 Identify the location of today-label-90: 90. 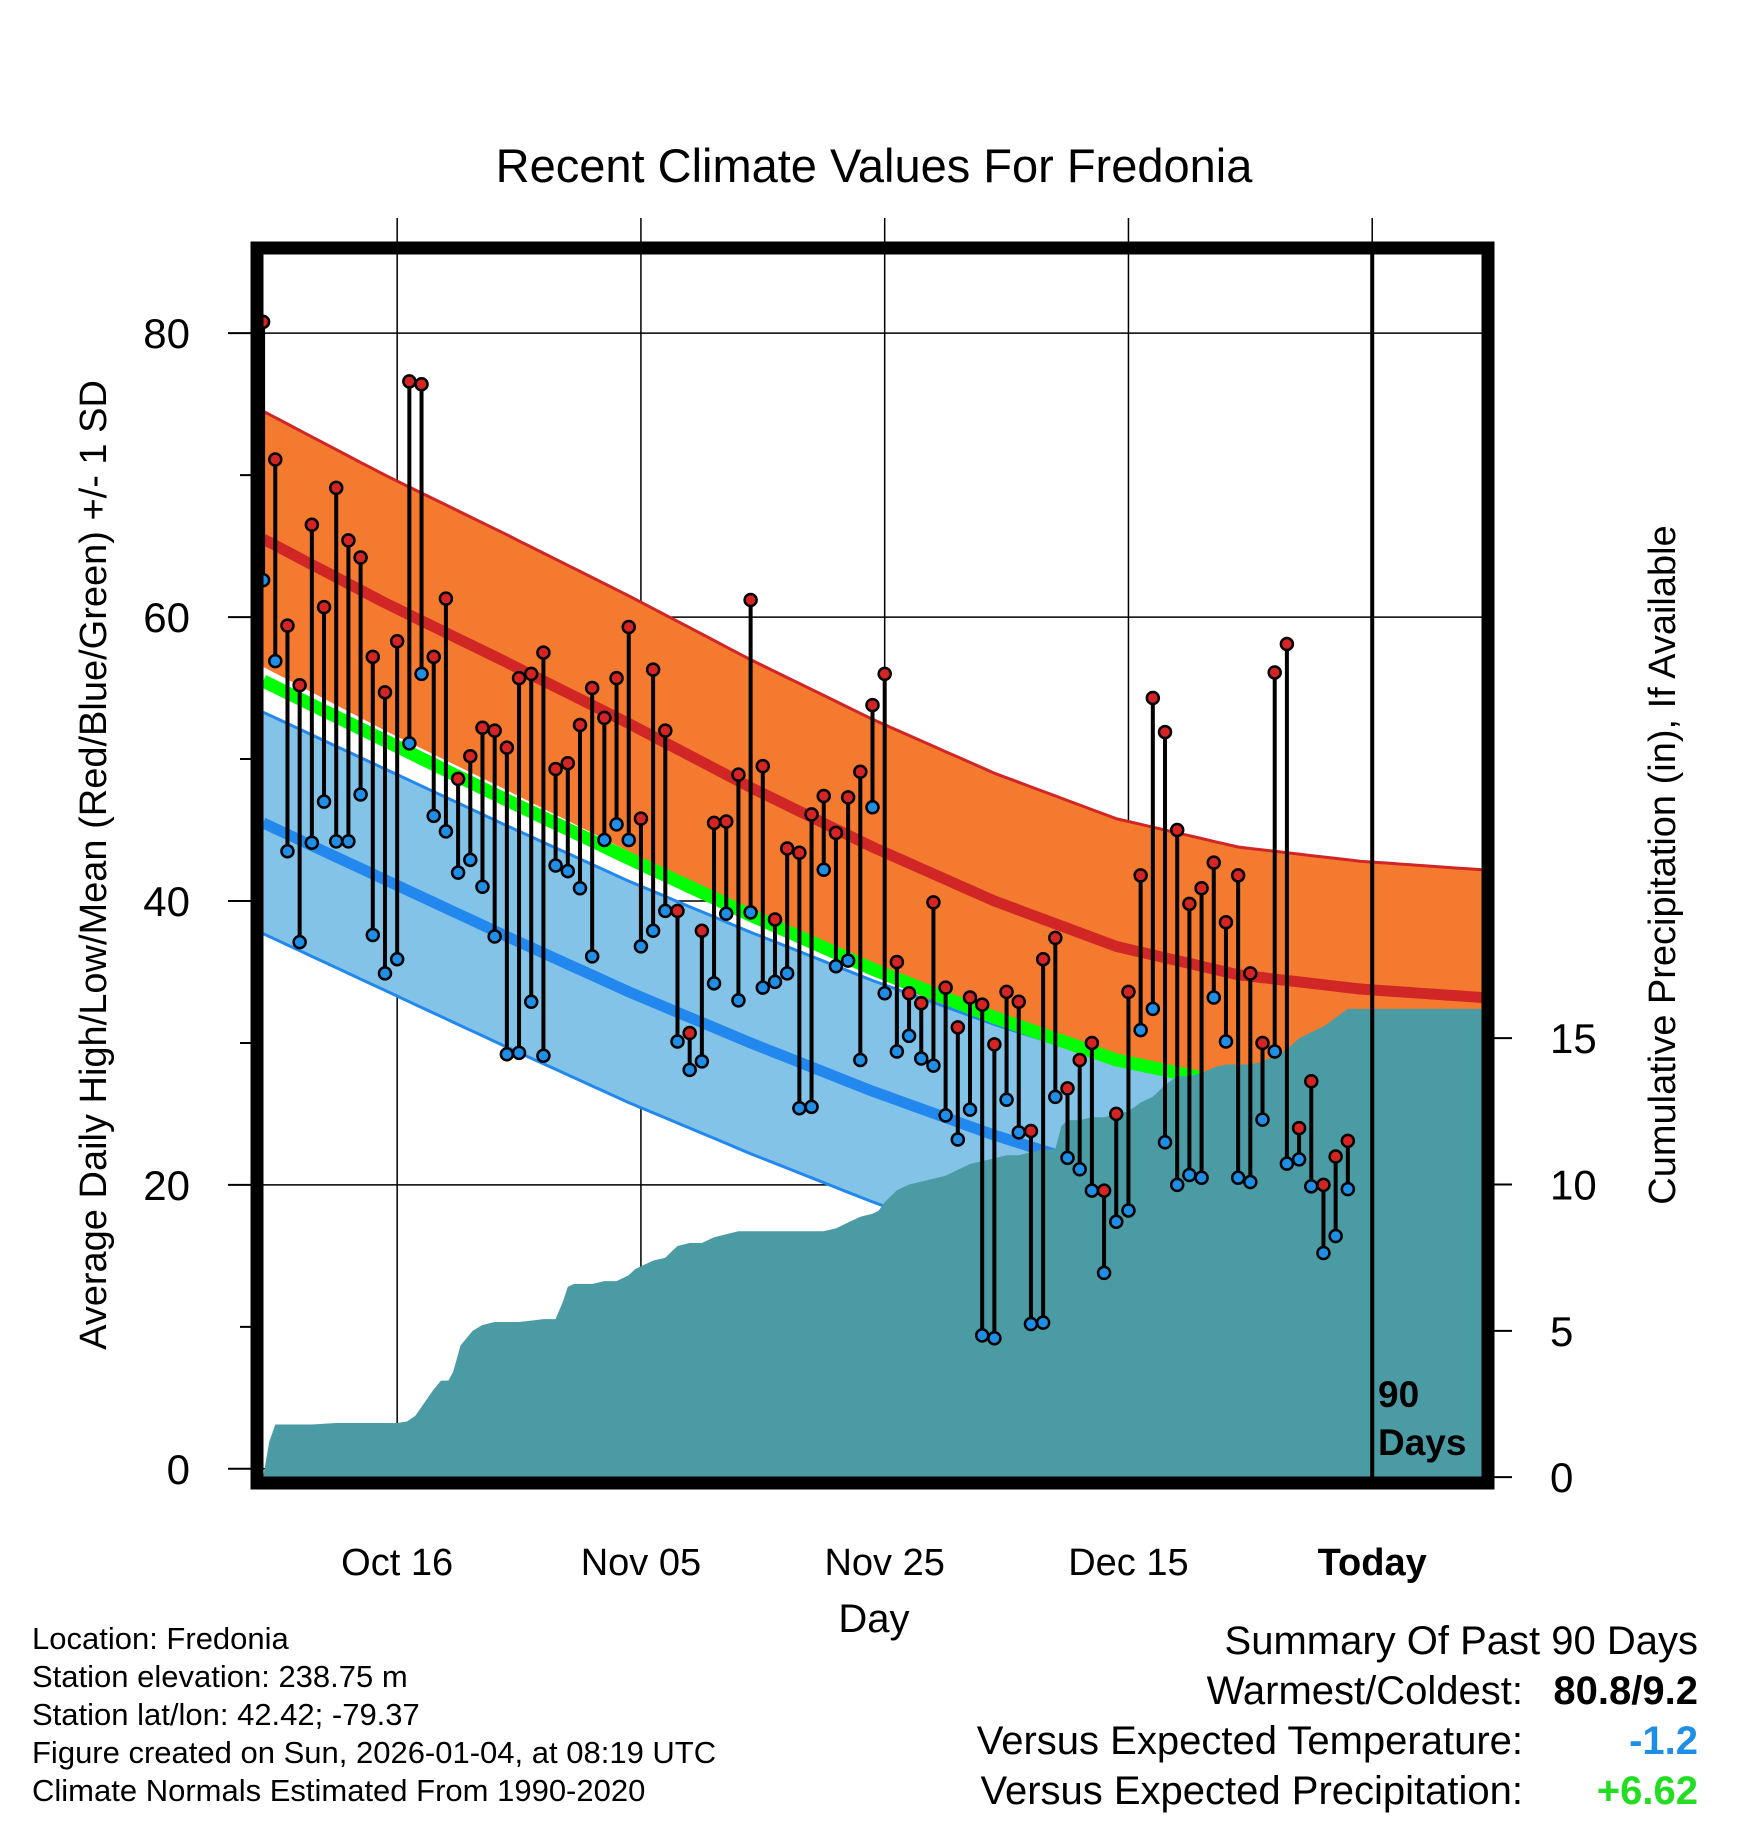
(1398, 1394).